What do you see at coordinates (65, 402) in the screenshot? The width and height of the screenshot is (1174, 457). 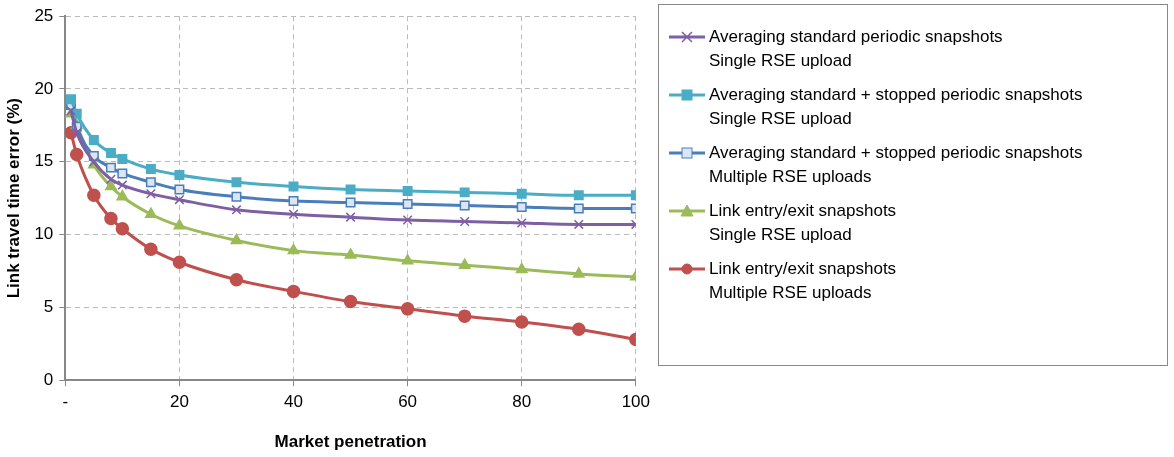 I see `x-tick-label: -` at bounding box center [65, 402].